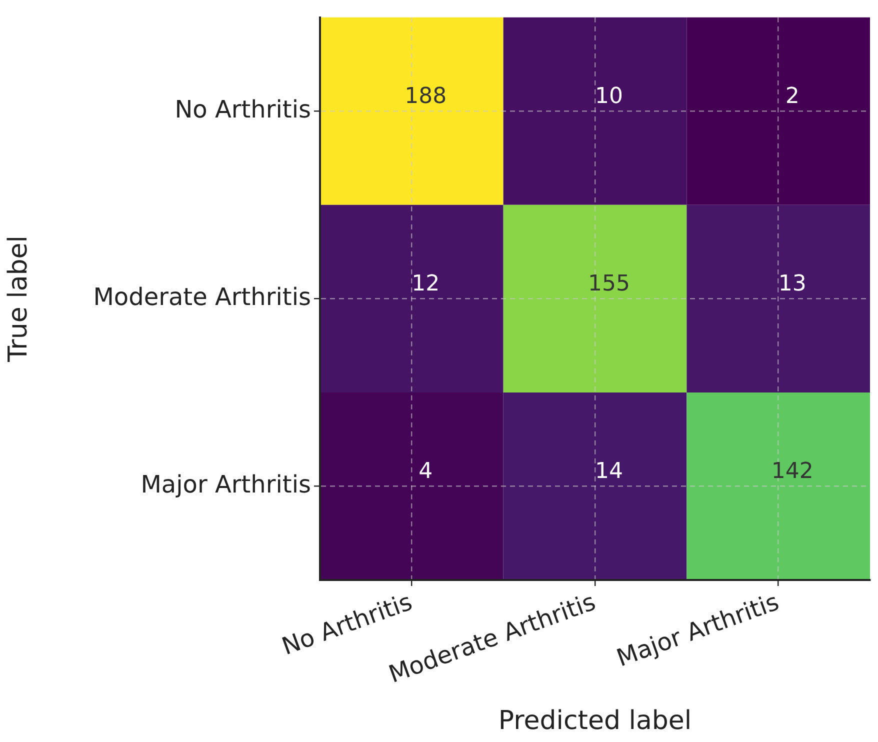 This screenshot has width=878, height=742. Describe the element at coordinates (426, 283) in the screenshot. I see `data-label: 12` at that location.